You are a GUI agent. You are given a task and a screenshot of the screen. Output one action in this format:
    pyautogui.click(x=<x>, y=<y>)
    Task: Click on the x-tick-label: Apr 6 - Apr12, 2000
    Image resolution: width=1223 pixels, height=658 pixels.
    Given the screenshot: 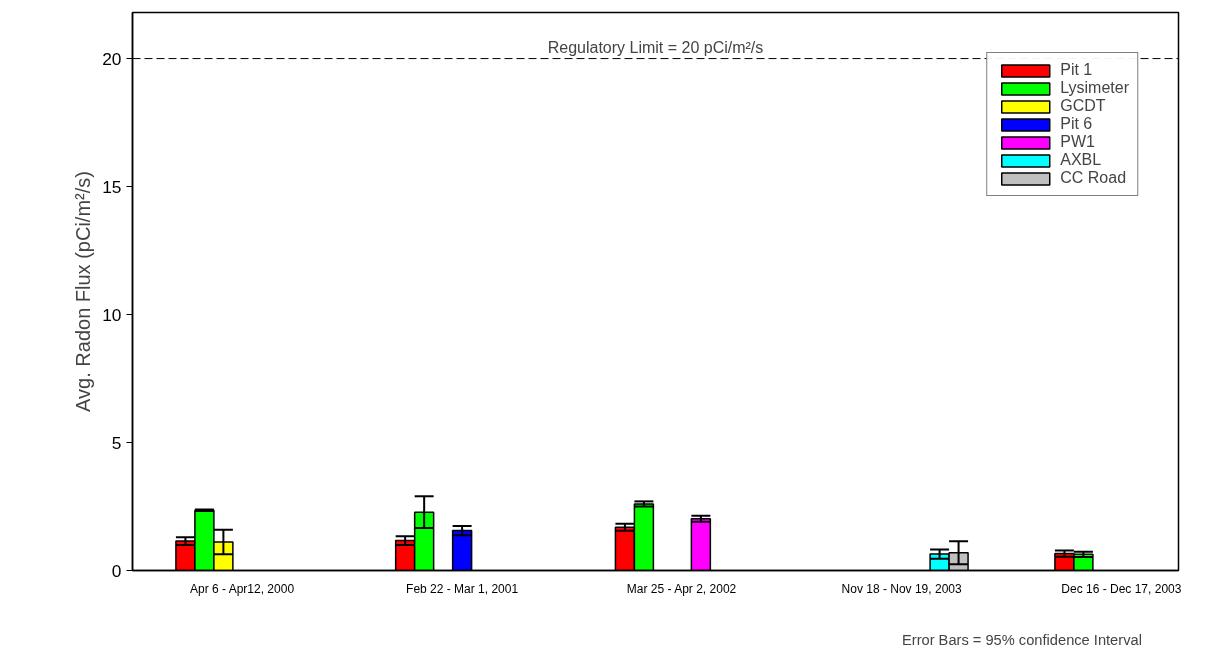 What is the action you would take?
    pyautogui.click(x=242, y=588)
    